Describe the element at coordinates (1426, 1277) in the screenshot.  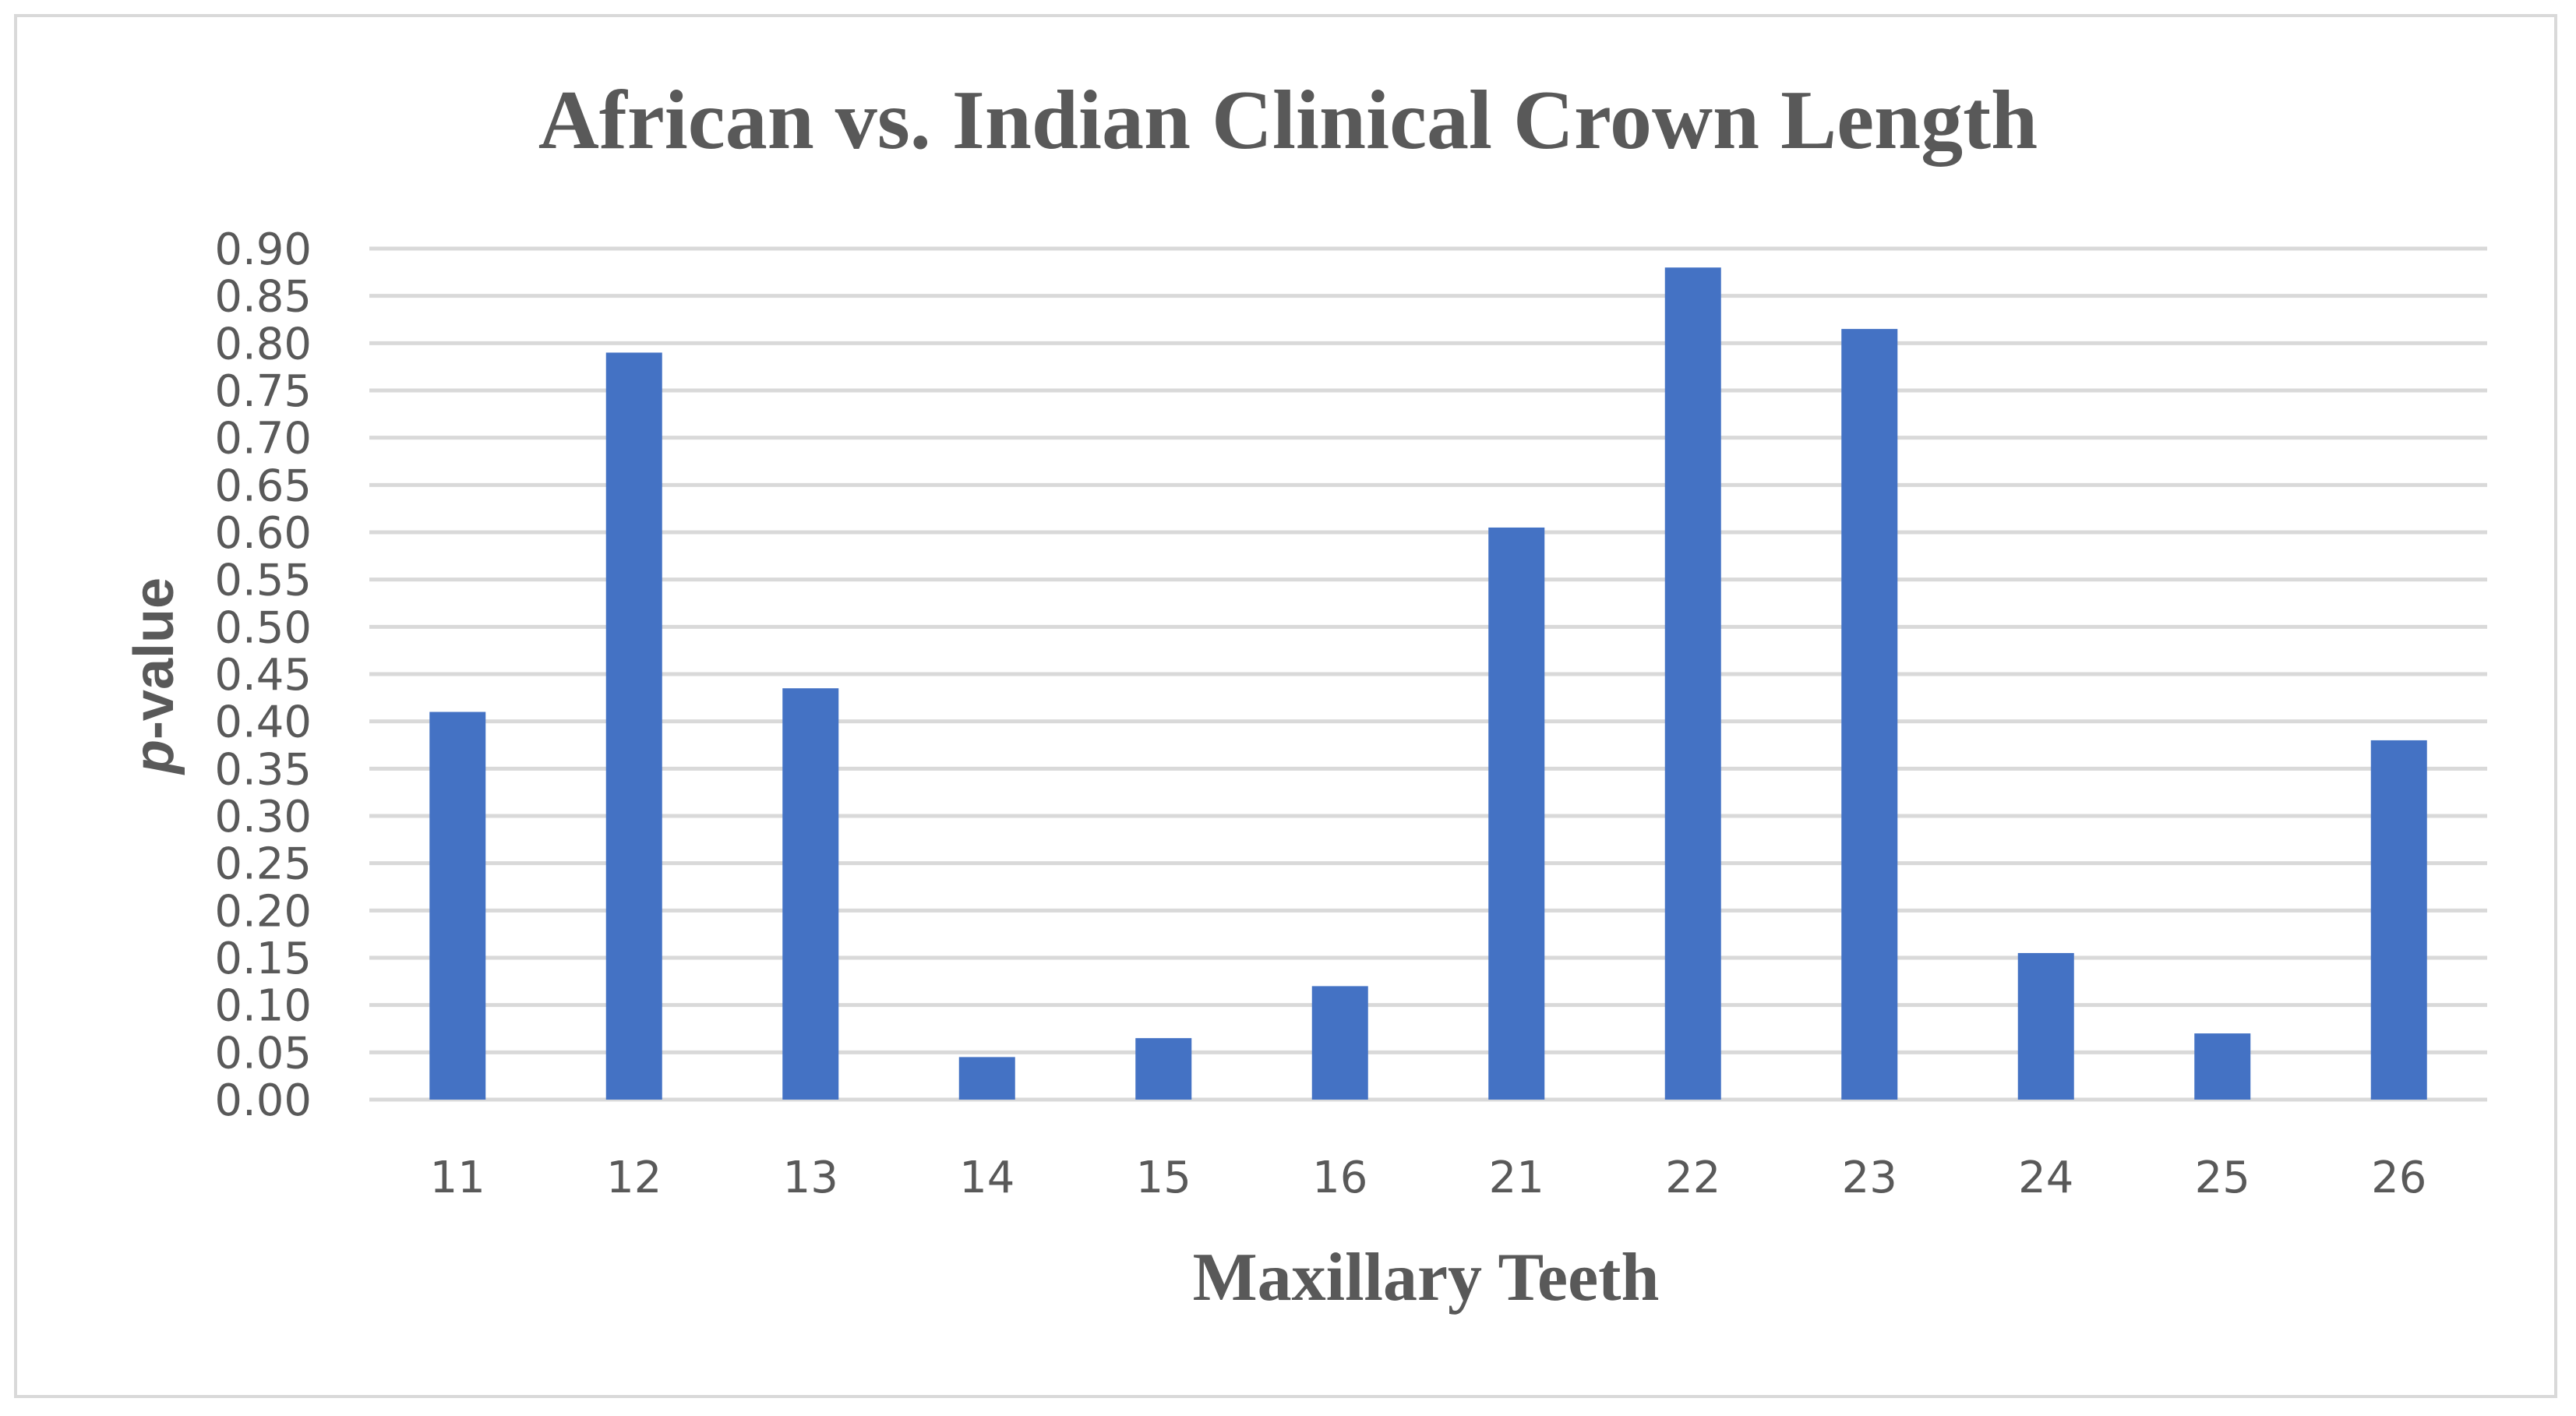
I see `x-axis-label: Maxillary Teeth` at that location.